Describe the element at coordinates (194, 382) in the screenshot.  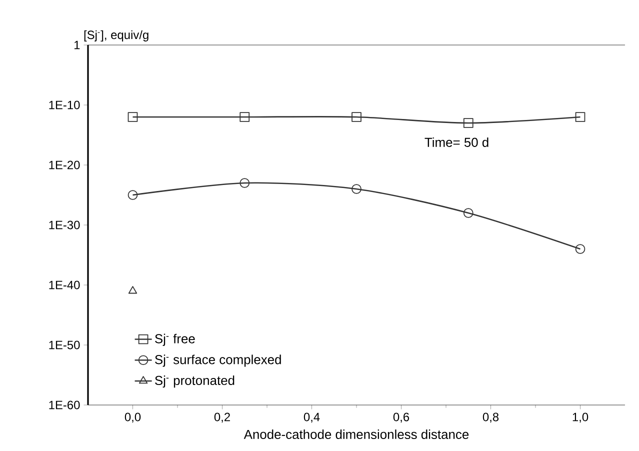
I see `legend-label: Sj$^{-}$ protonated` at that location.